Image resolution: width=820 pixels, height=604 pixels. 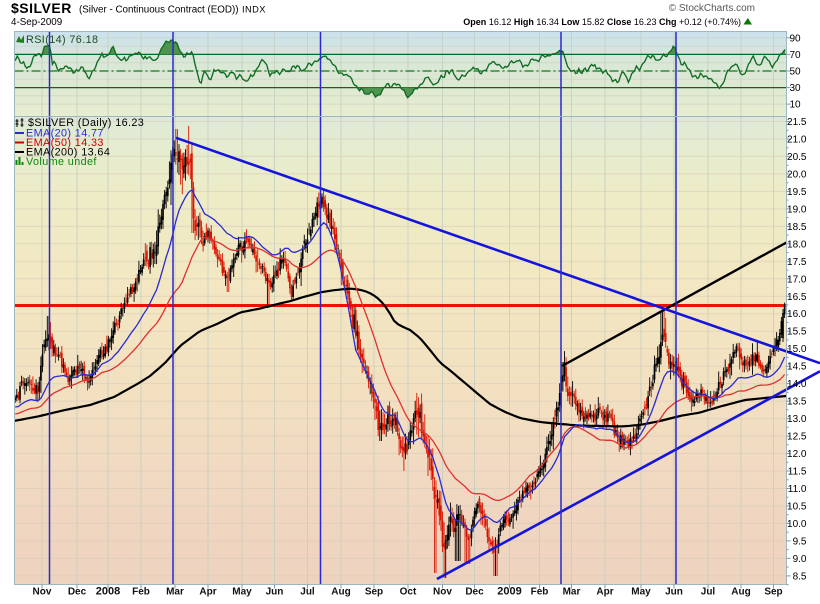 I want to click on svg-text: 12.0, so click(x=797, y=454).